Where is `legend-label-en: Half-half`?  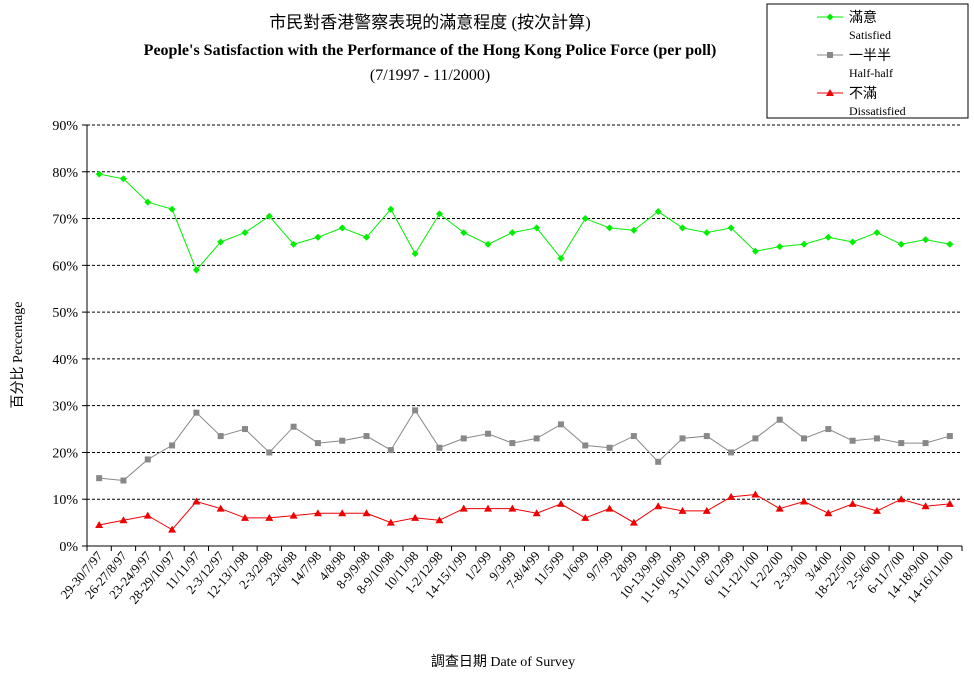
legend-label-en: Half-half is located at coordinates (871, 73).